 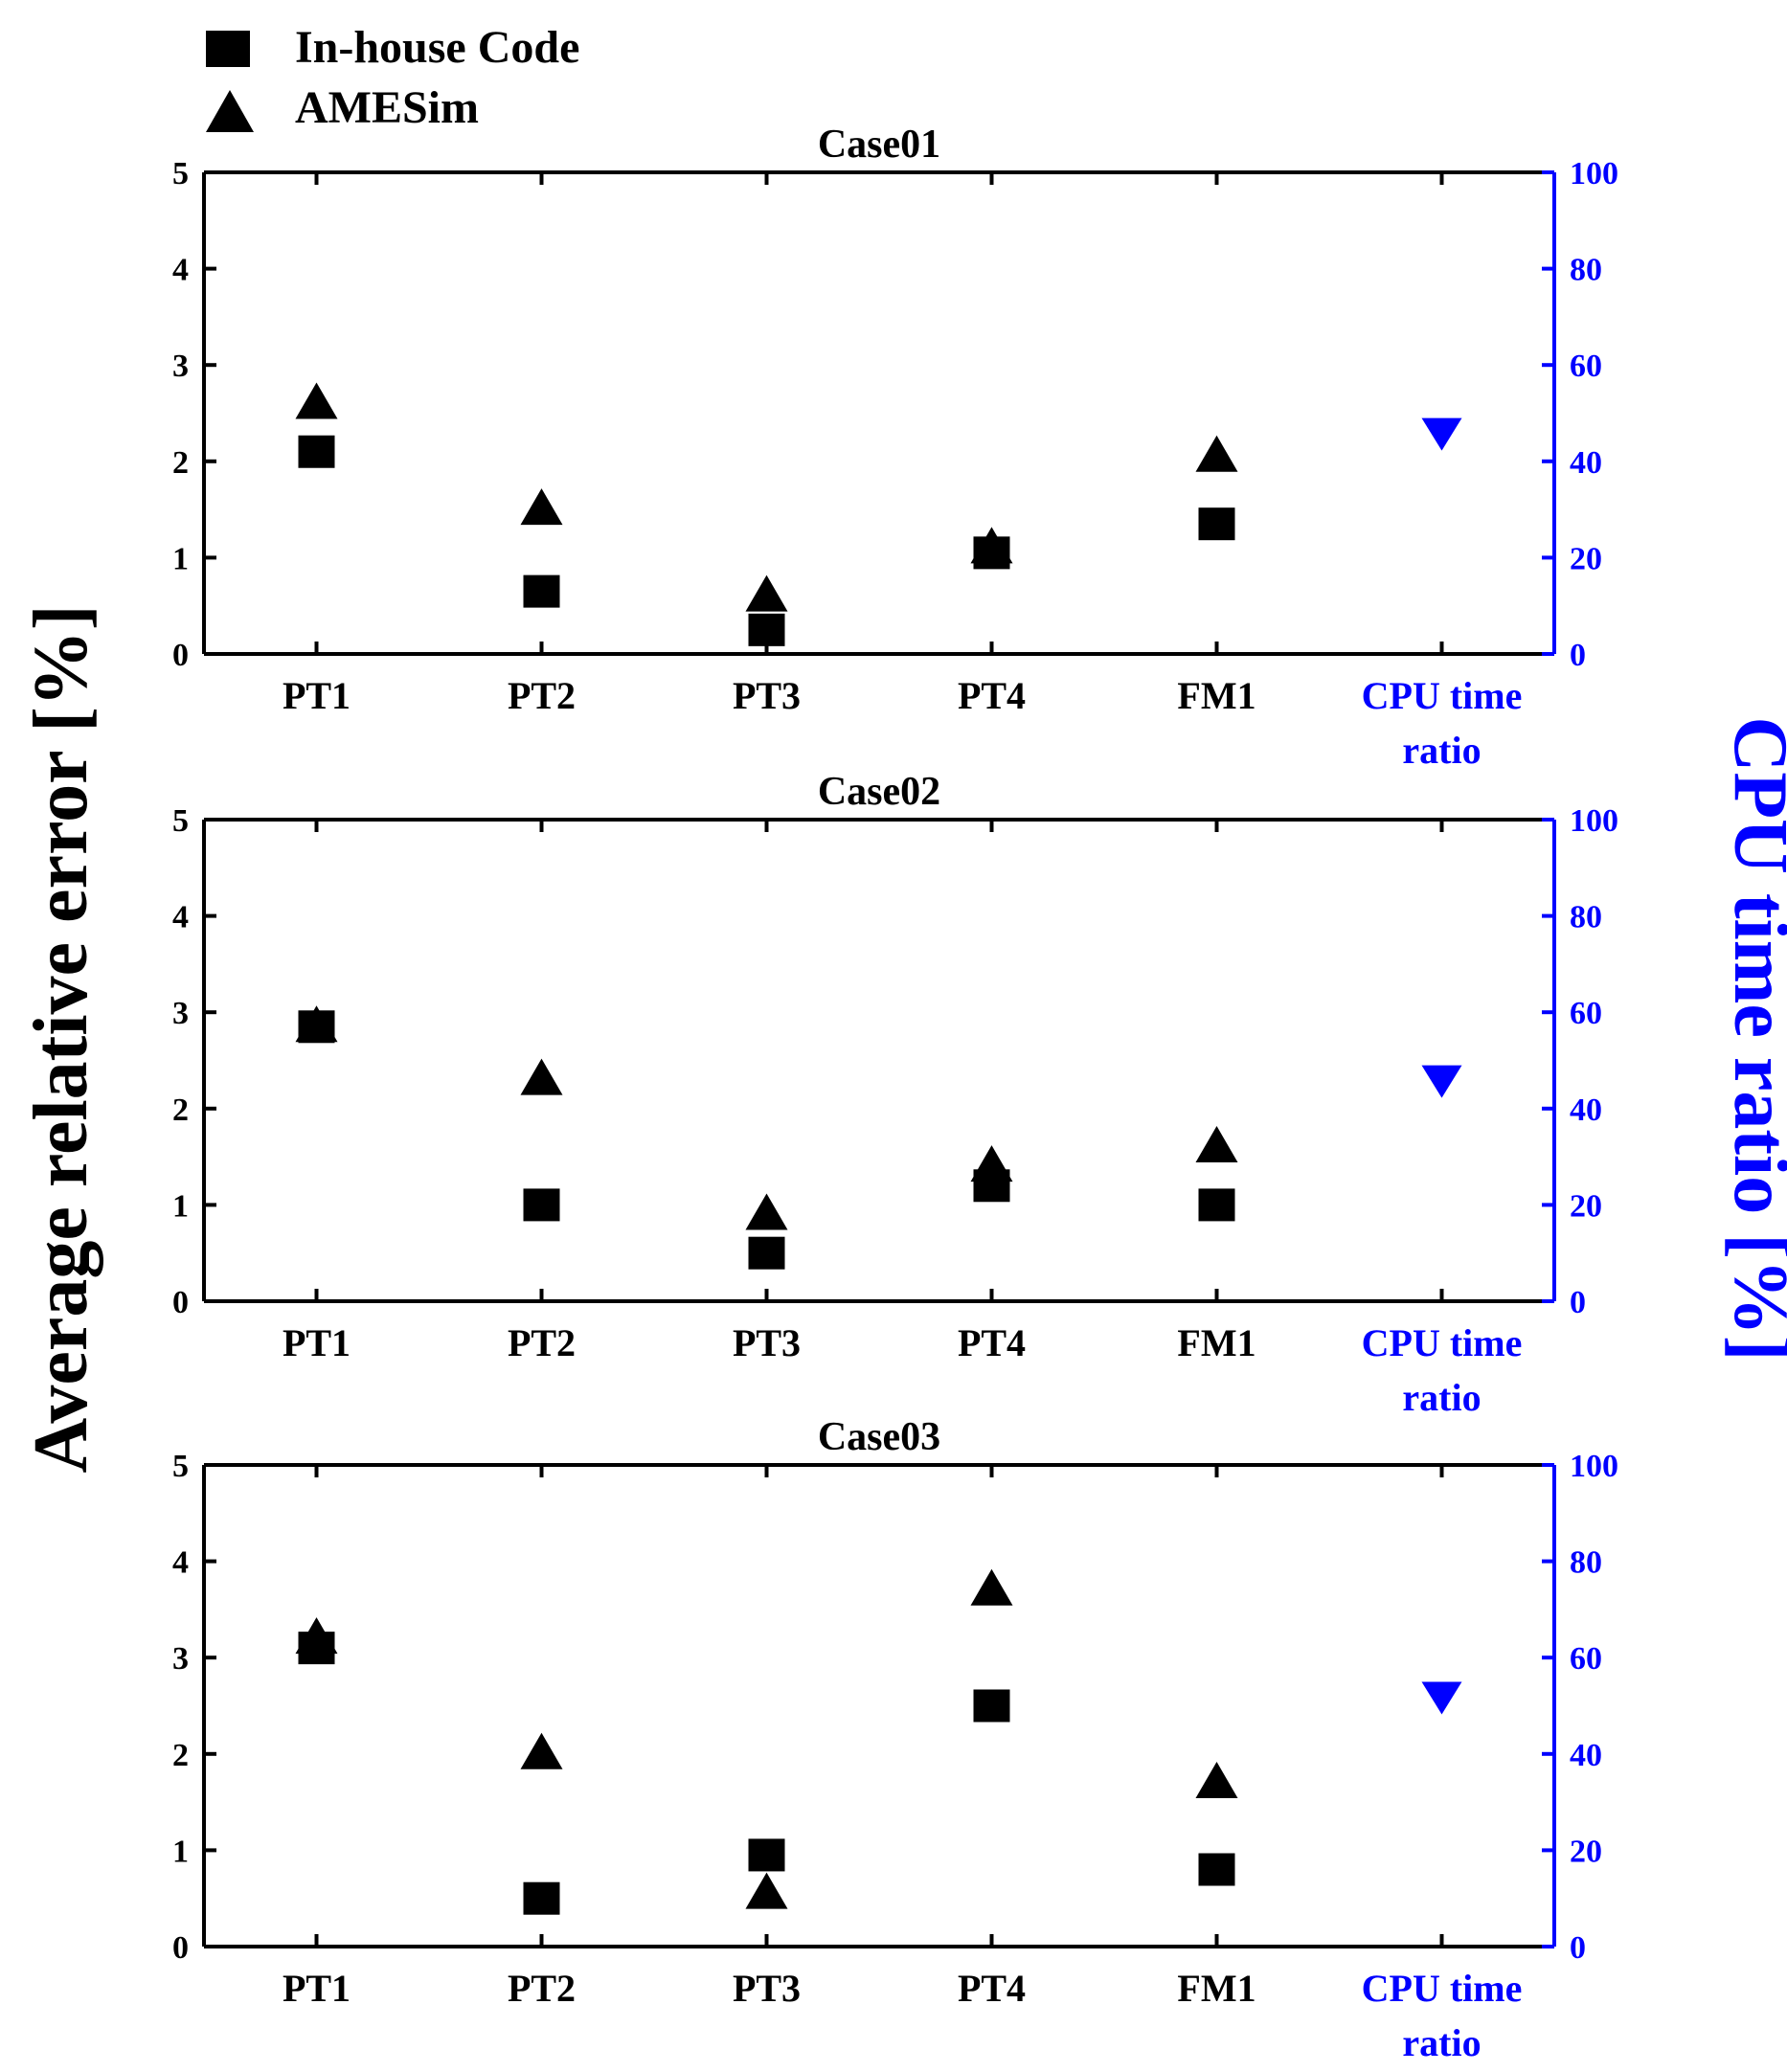 What do you see at coordinates (61, 1039) in the screenshot?
I see `y-axis-left-label: Average relative error [%]` at bounding box center [61, 1039].